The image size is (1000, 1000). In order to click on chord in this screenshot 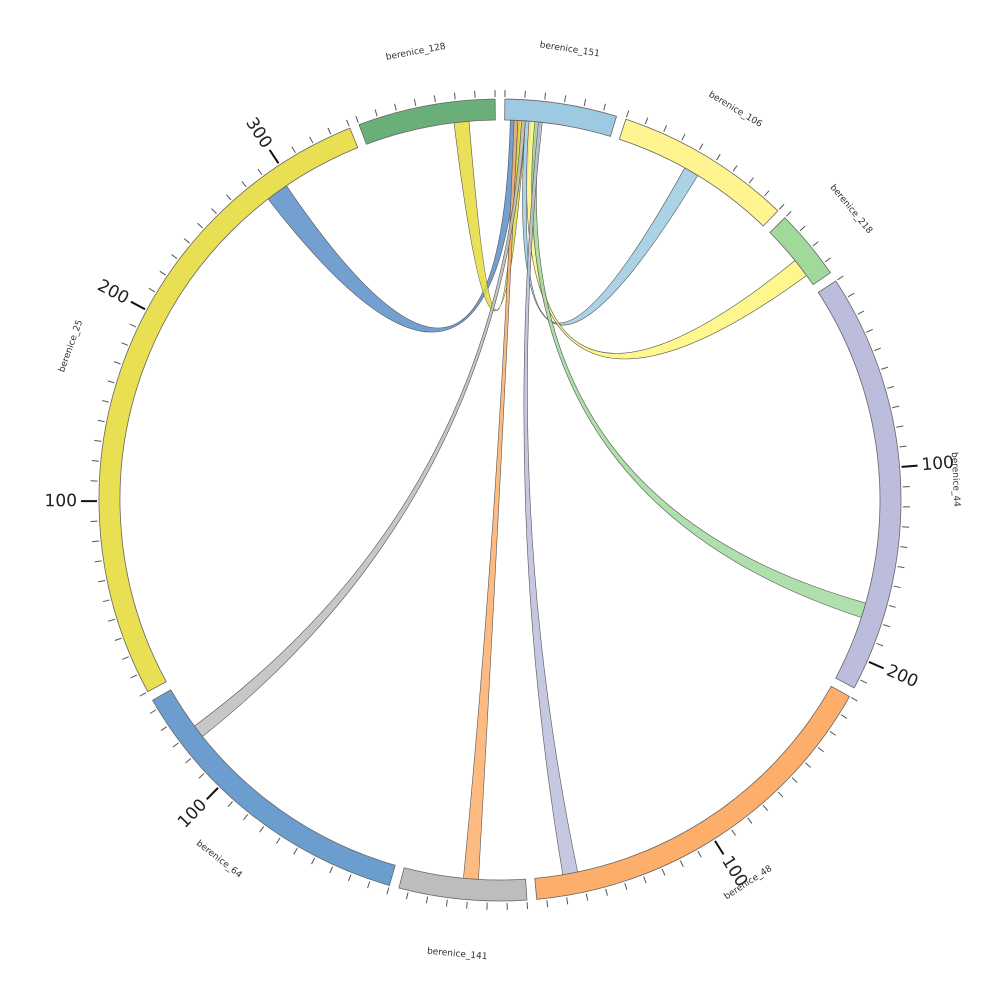, I will do `click(550, 498)`.